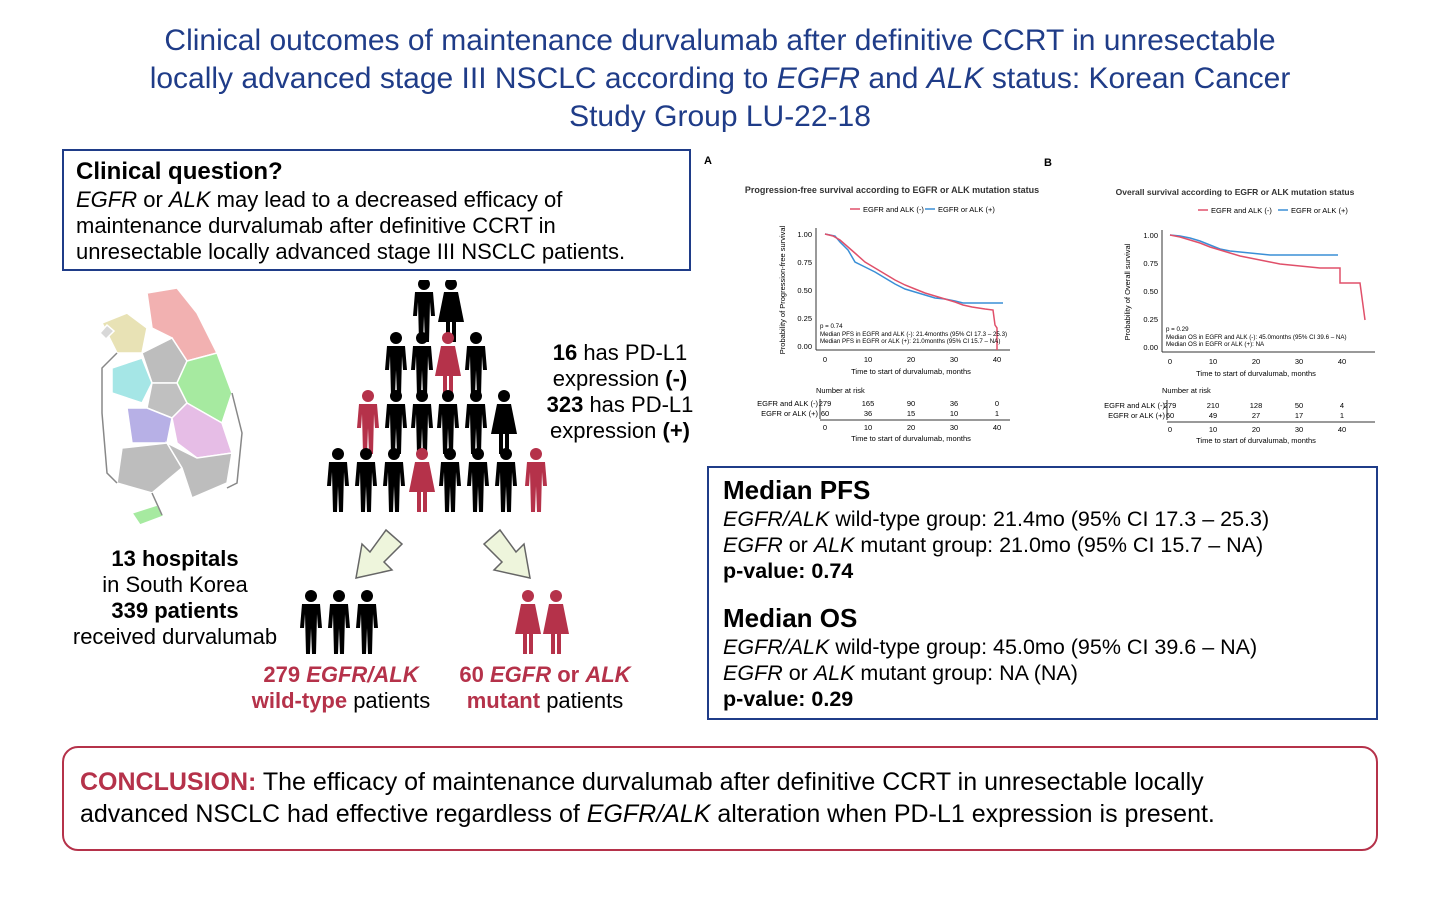 The width and height of the screenshot is (1440, 901). What do you see at coordinates (379, 553) in the screenshot?
I see `arrow-down-left-icon` at bounding box center [379, 553].